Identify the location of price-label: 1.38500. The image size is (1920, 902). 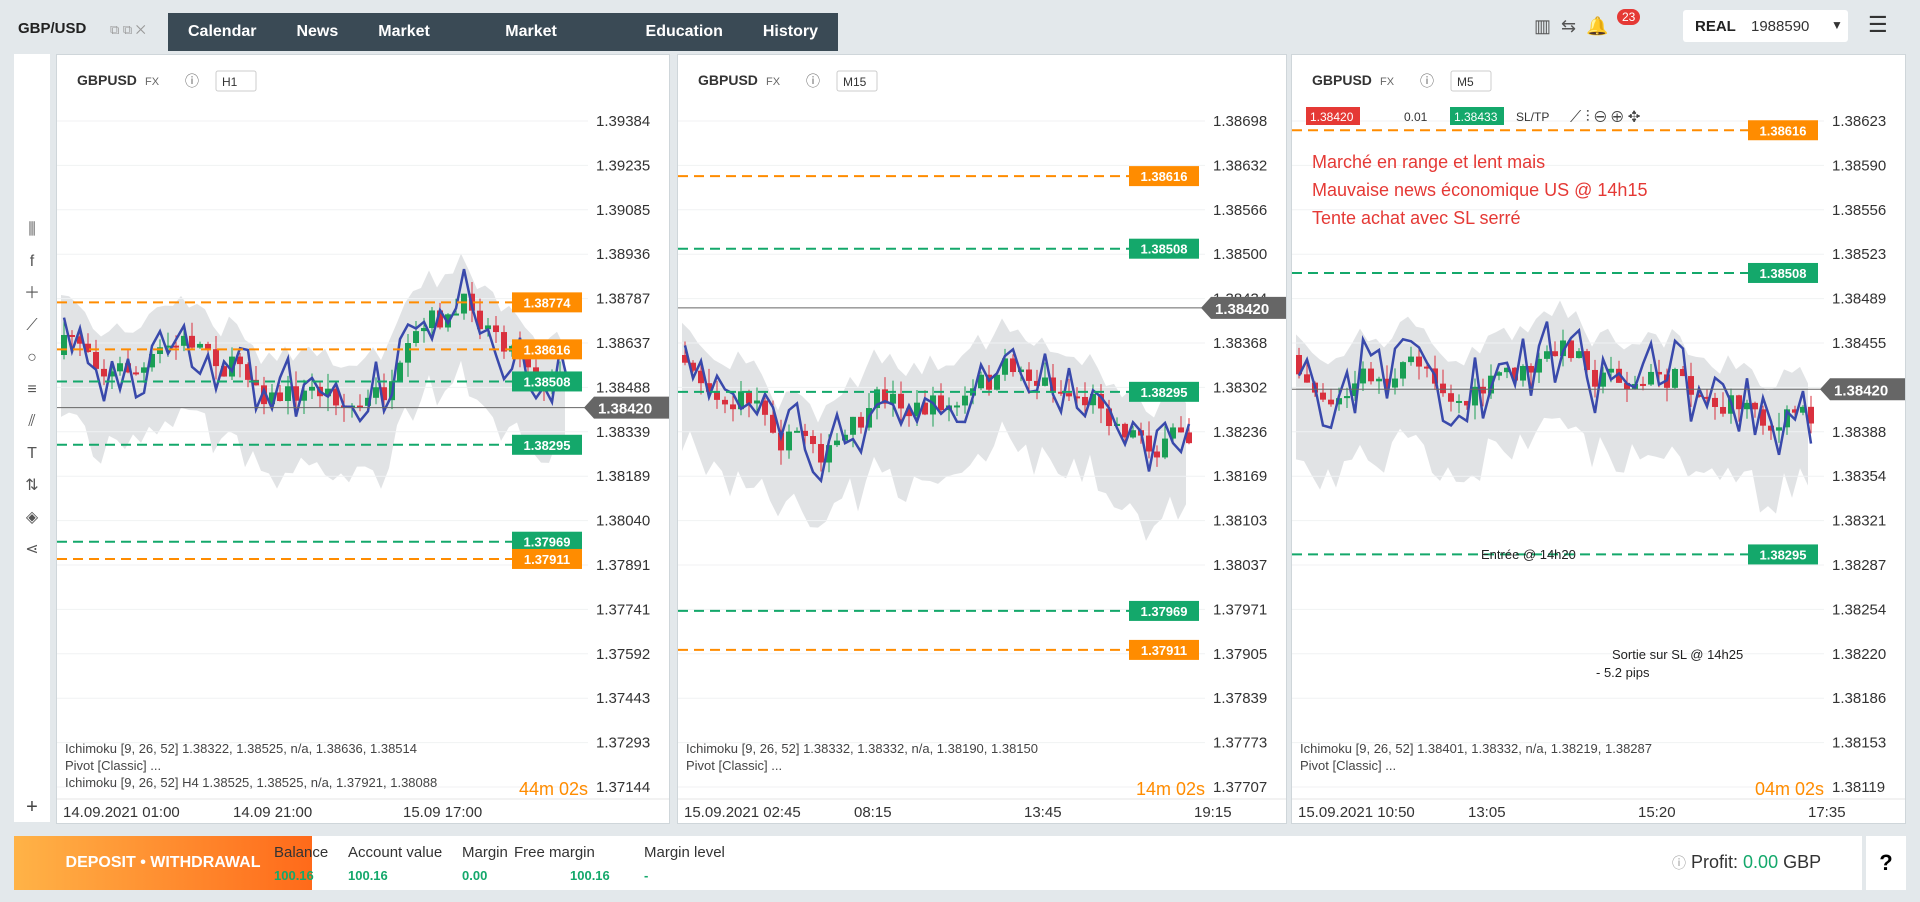
(1240, 254).